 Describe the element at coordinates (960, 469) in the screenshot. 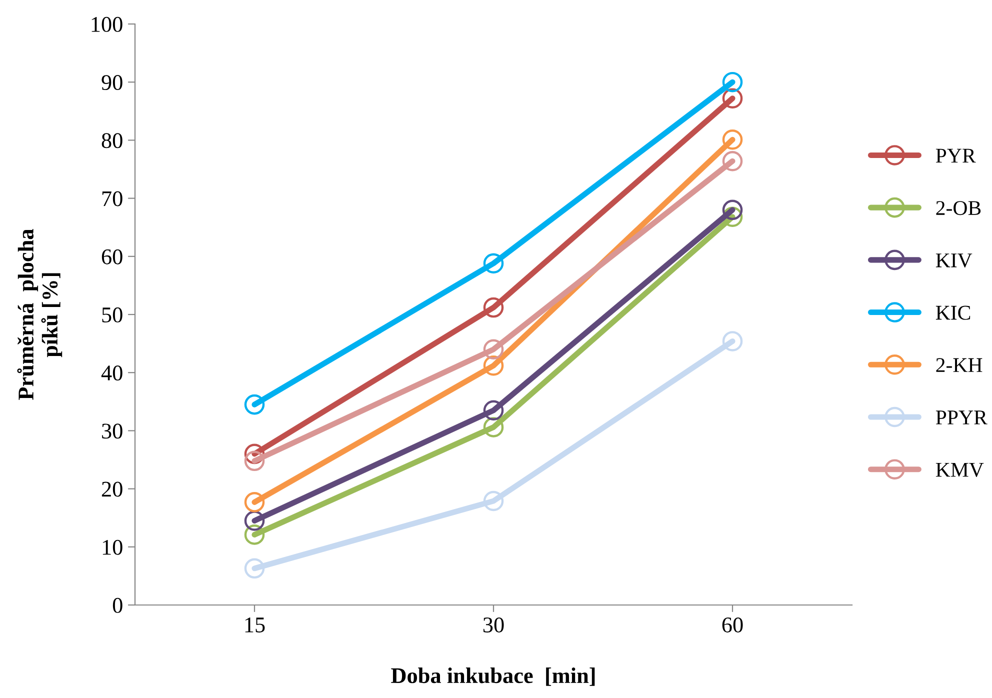

I see `legend-label: KMV` at that location.